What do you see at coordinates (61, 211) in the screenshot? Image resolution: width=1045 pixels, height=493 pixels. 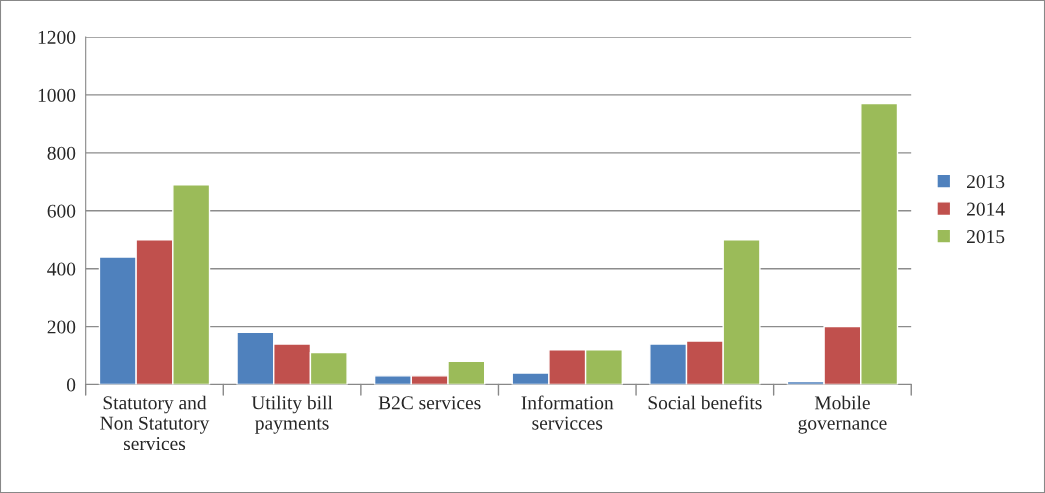 I see `y-tick-label: 600` at bounding box center [61, 211].